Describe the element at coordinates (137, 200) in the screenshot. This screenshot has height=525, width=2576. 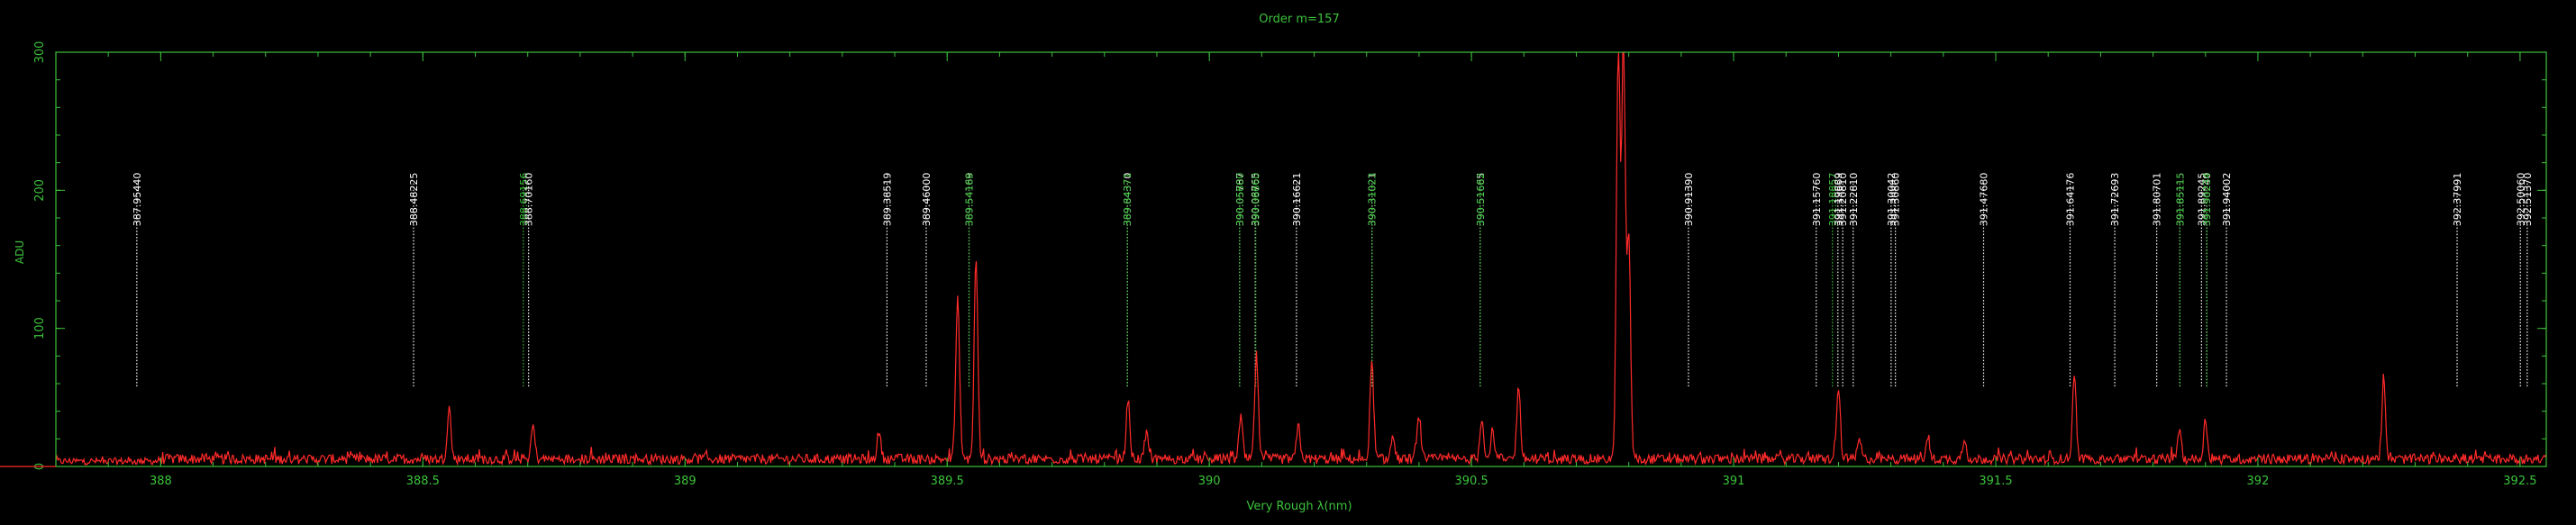
I see `marker-label: 387.95440` at that location.